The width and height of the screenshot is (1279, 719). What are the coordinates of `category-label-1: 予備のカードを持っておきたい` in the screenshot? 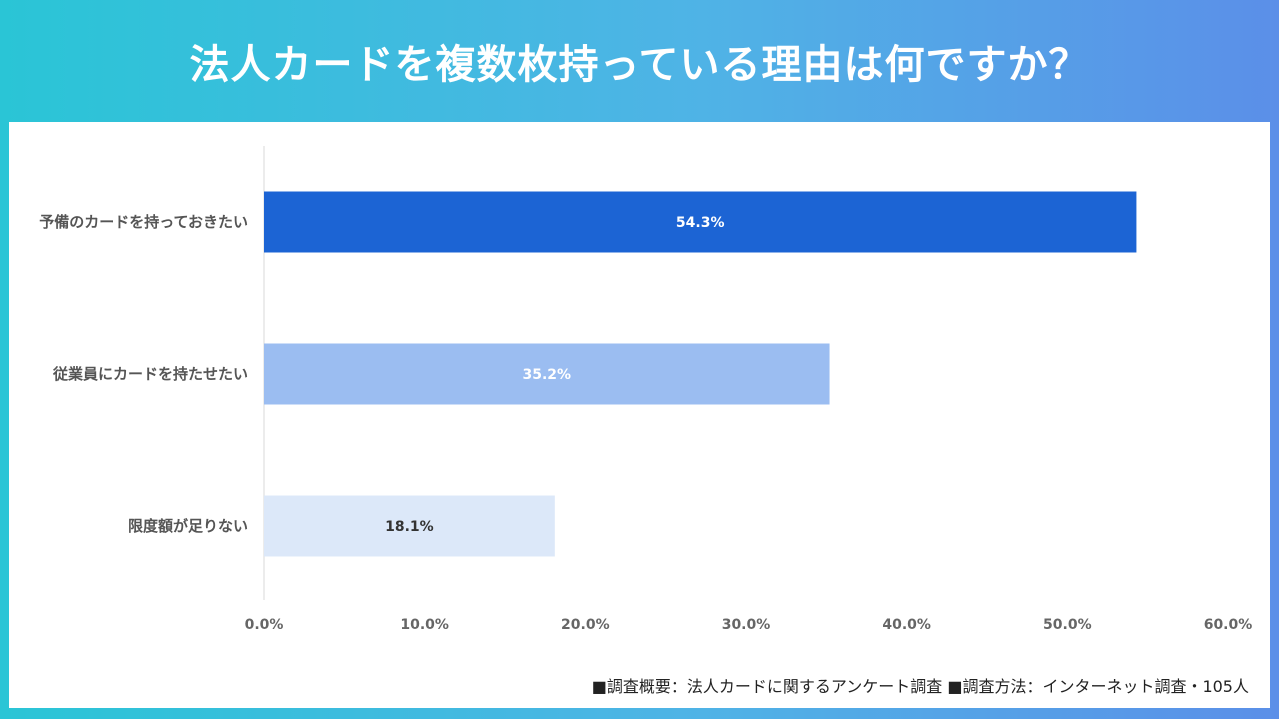 It's located at (143, 222).